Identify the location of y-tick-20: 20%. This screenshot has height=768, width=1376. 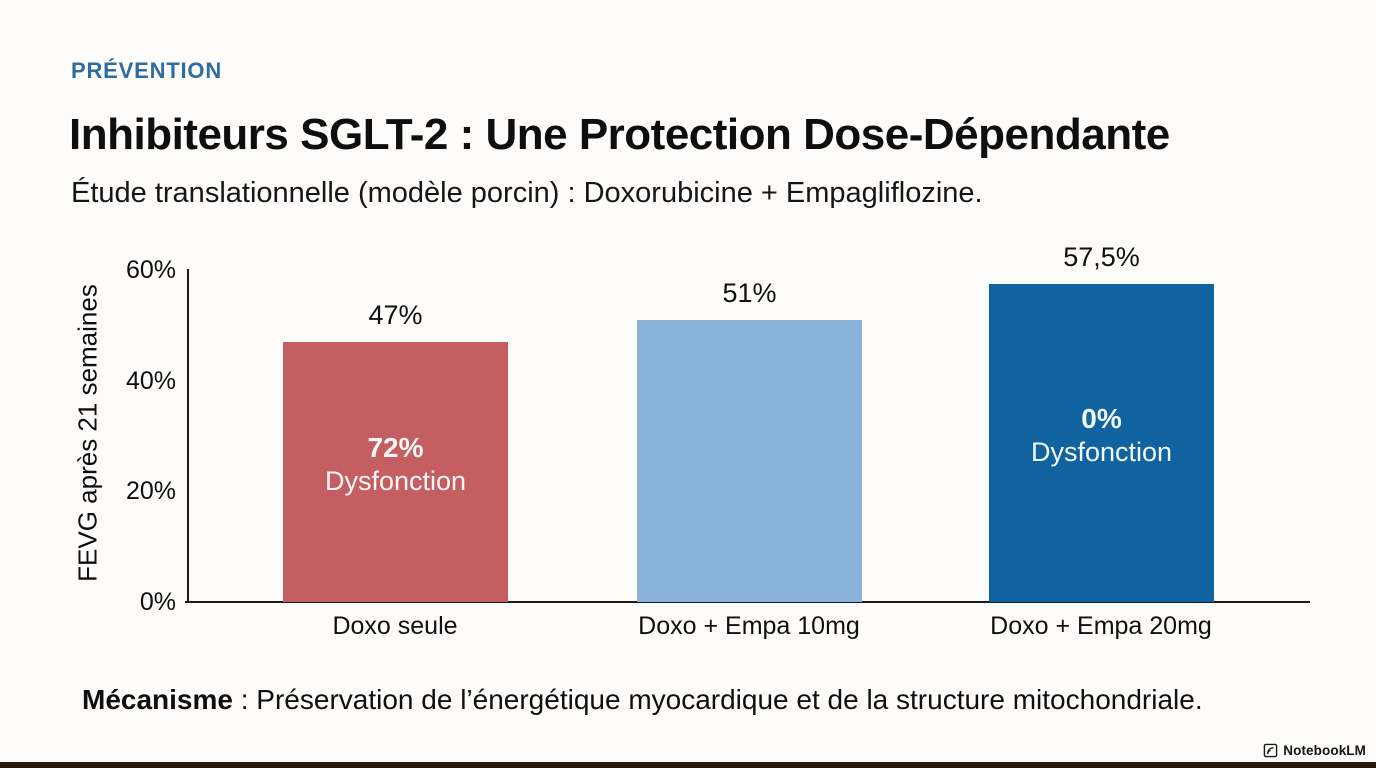
(150, 491).